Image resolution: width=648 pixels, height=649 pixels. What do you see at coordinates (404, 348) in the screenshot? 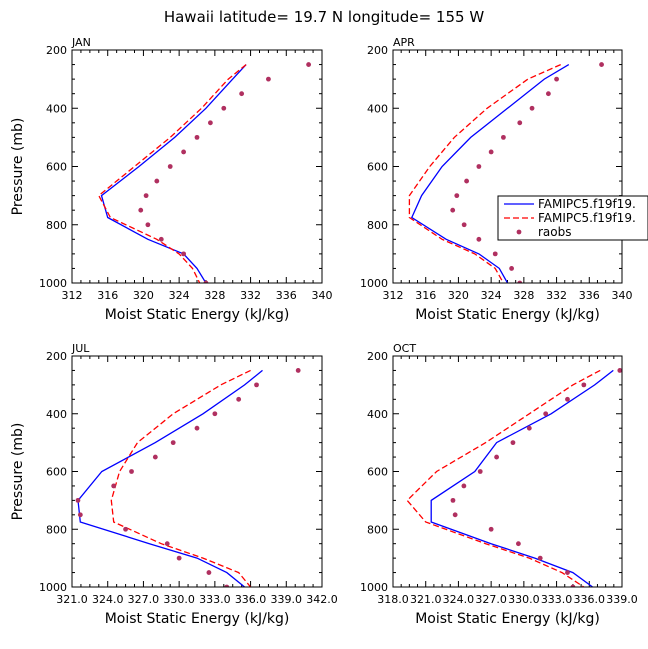
I see `panel-label: OCT` at bounding box center [404, 348].